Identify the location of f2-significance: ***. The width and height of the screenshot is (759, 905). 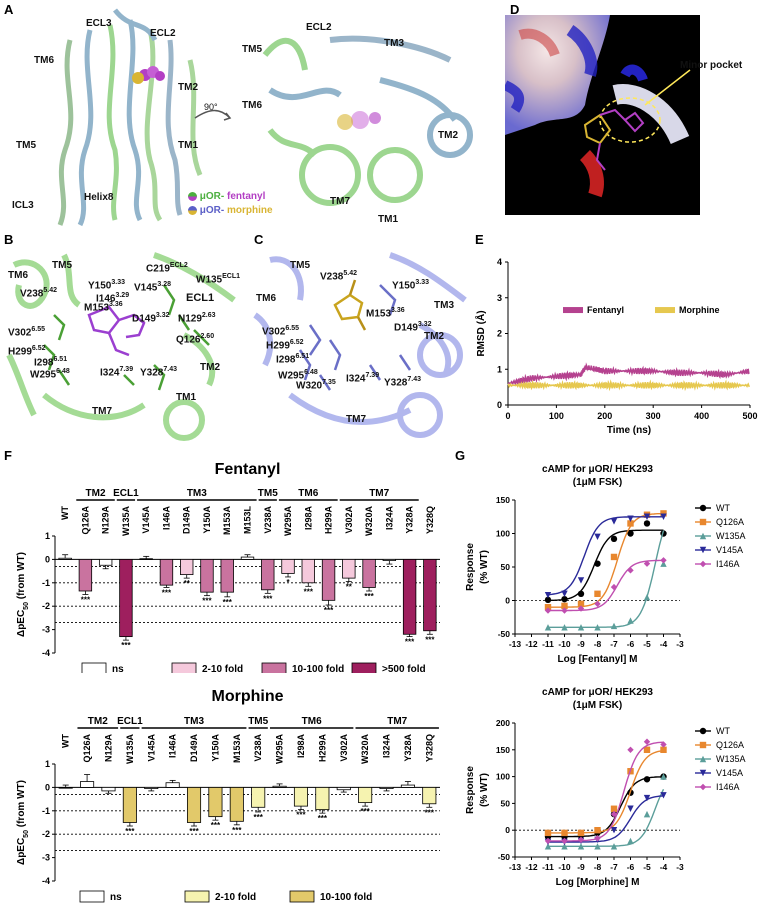
(216, 825).